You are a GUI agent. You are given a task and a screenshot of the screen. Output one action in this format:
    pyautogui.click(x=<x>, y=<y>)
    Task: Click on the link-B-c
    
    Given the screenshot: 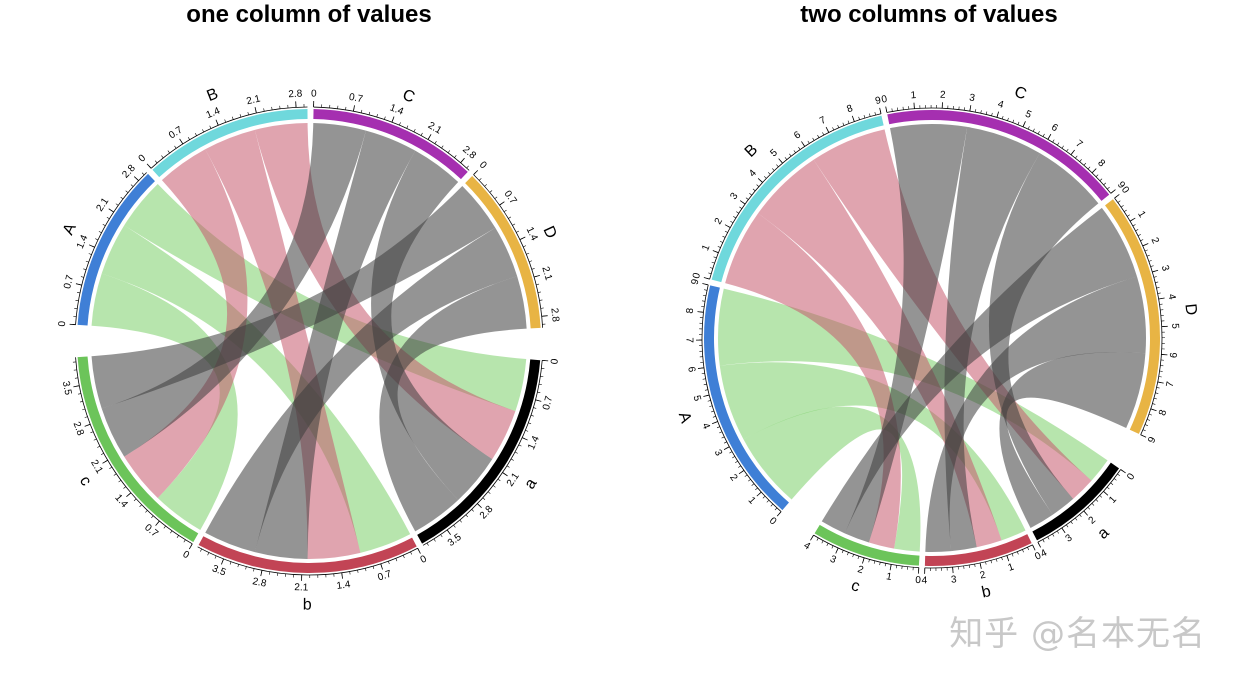 What is the action you would take?
    pyautogui.click(x=186, y=323)
    